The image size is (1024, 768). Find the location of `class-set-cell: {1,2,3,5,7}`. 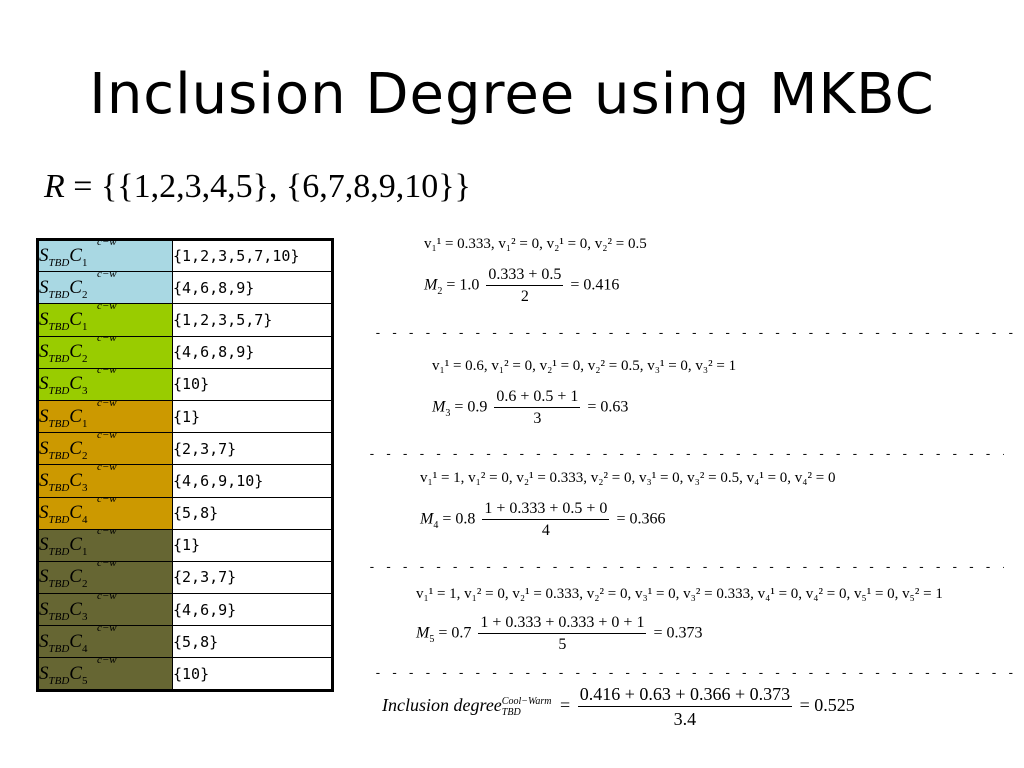

class-set-cell: {1,2,3,5,7} is located at coordinates (252, 320).